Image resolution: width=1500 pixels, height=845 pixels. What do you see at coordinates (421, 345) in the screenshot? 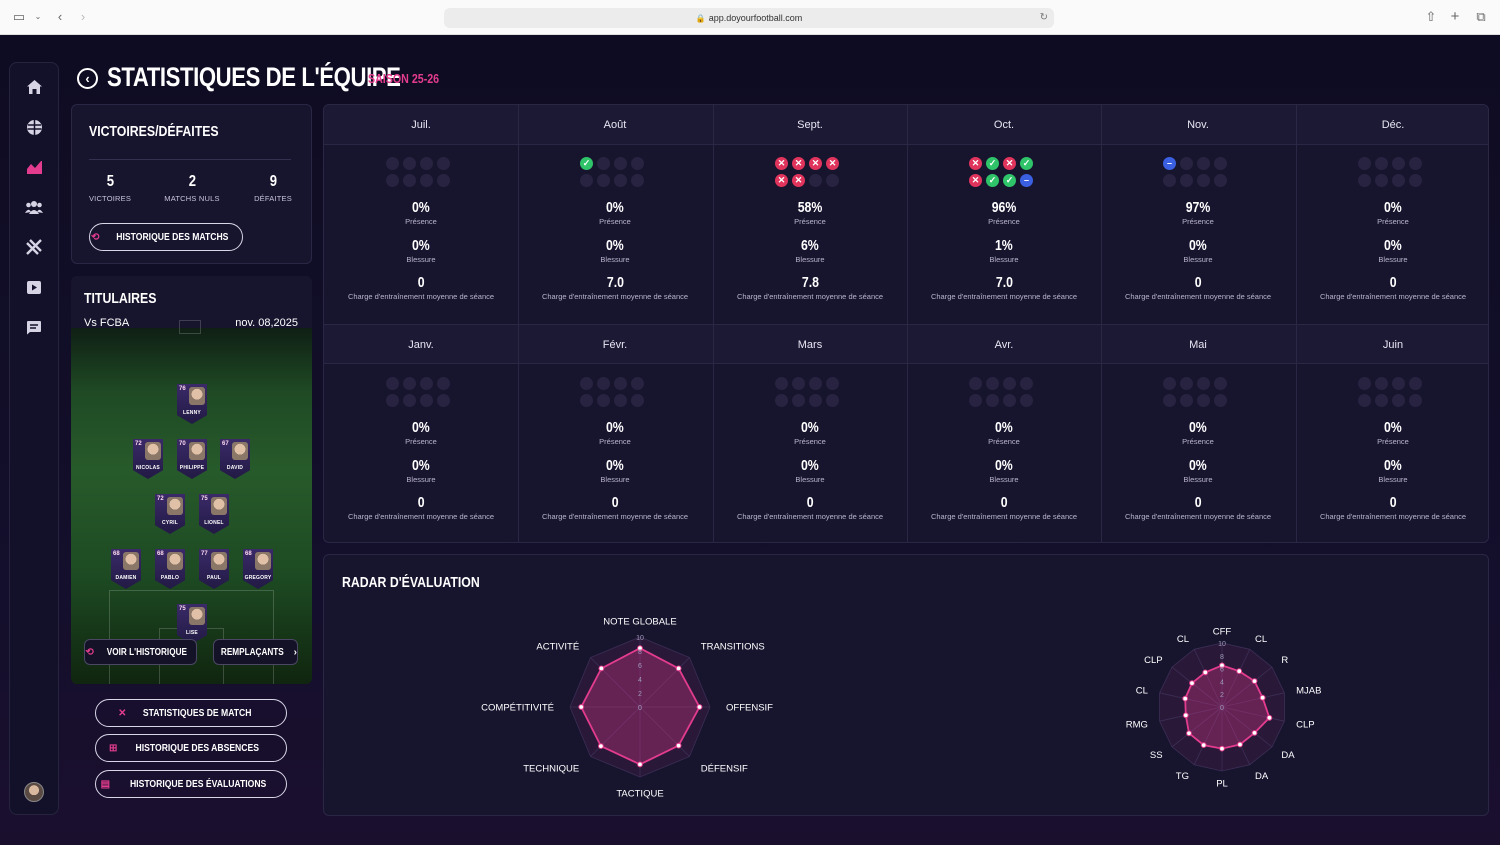
I see `month-name: Janv.` at bounding box center [421, 345].